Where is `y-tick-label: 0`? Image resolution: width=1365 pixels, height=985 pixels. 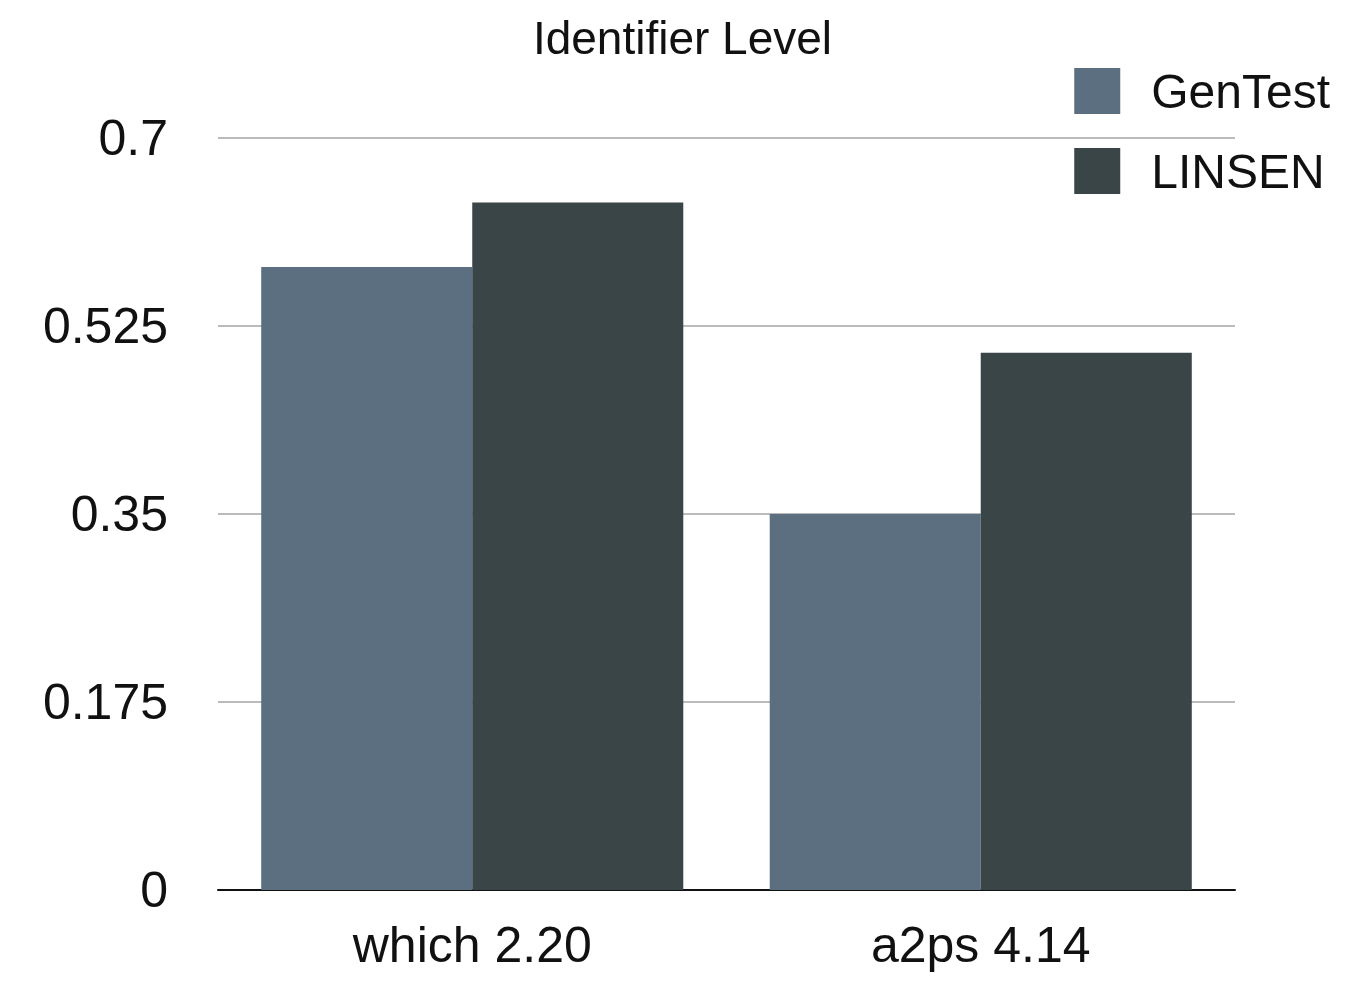
y-tick-label: 0 is located at coordinates (154, 890).